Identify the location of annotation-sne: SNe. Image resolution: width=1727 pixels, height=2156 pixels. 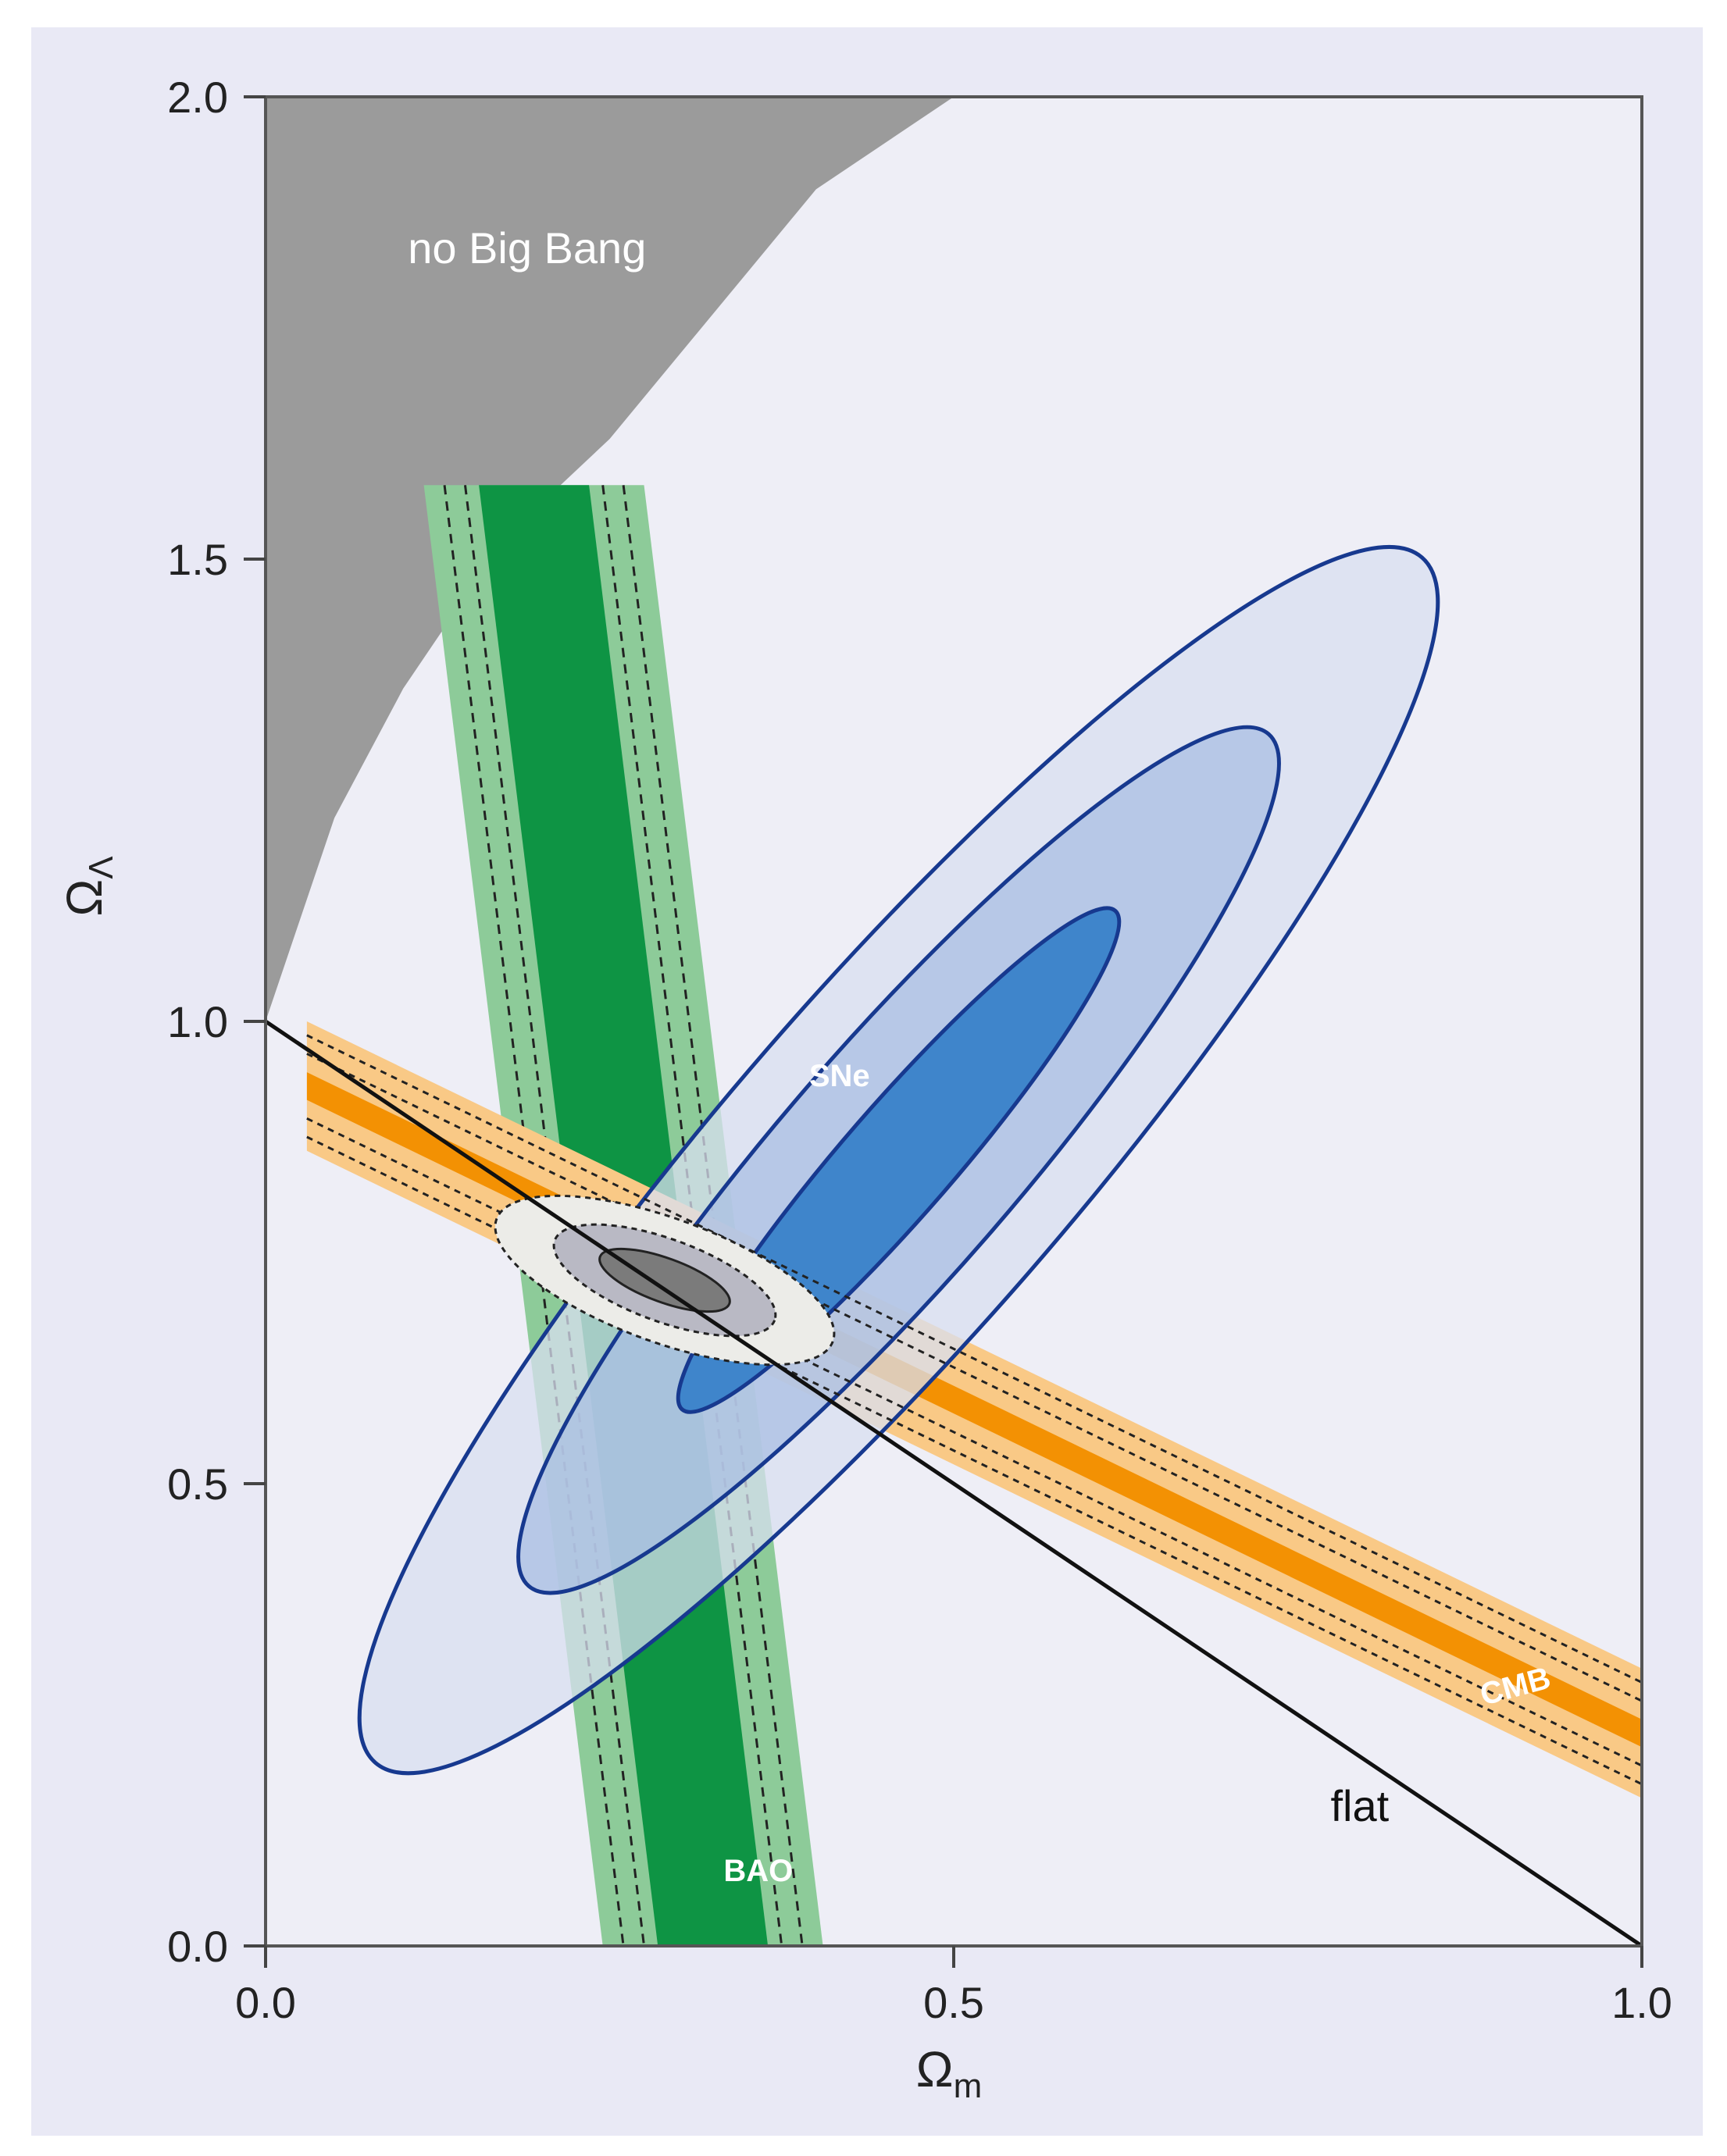
(839, 1076).